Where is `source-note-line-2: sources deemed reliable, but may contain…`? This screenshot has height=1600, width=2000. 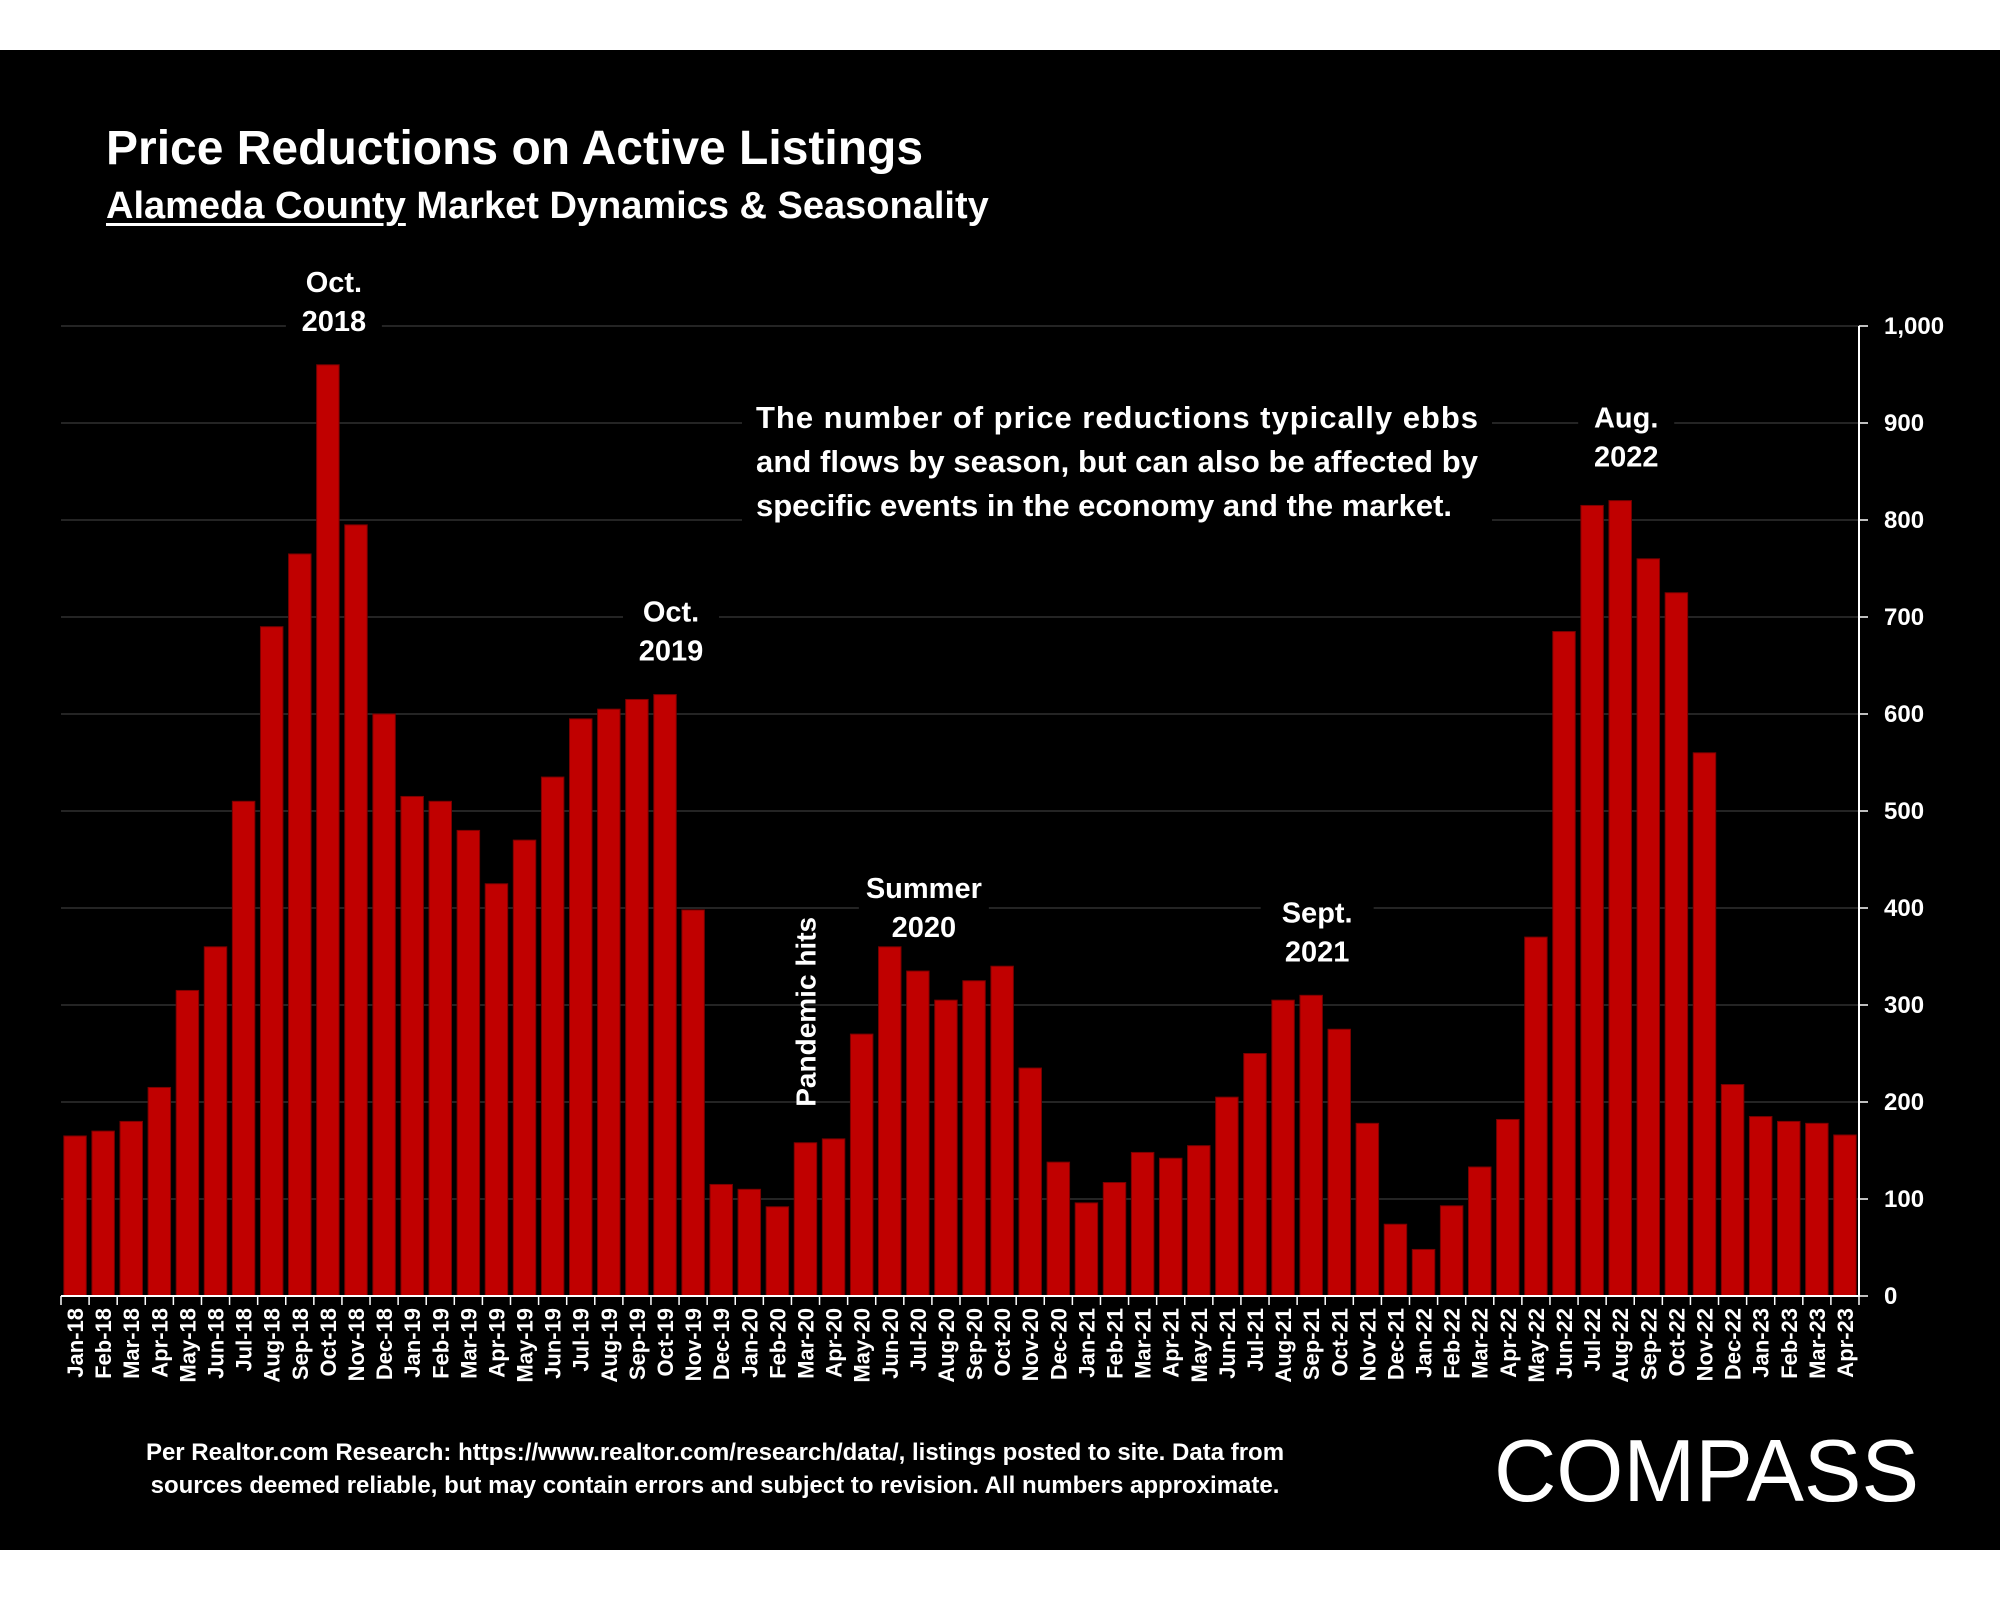
source-note-line-2: sources deemed reliable, but may contain… is located at coordinates (715, 1485).